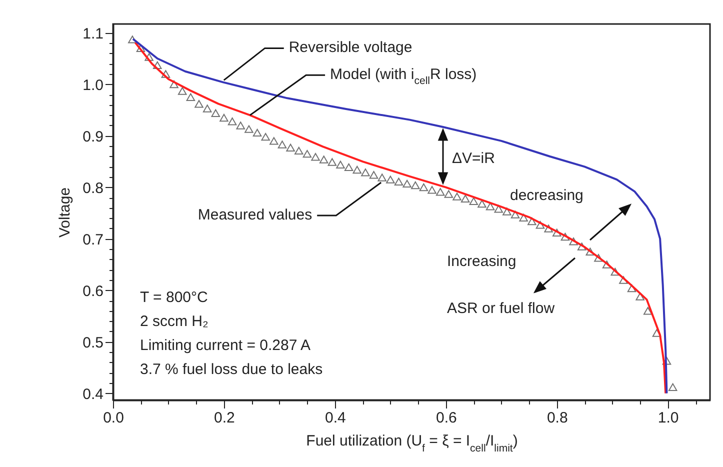 The height and width of the screenshot is (467, 723). What do you see at coordinates (93, 394) in the screenshot?
I see `y-tick-label: 0.4` at bounding box center [93, 394].